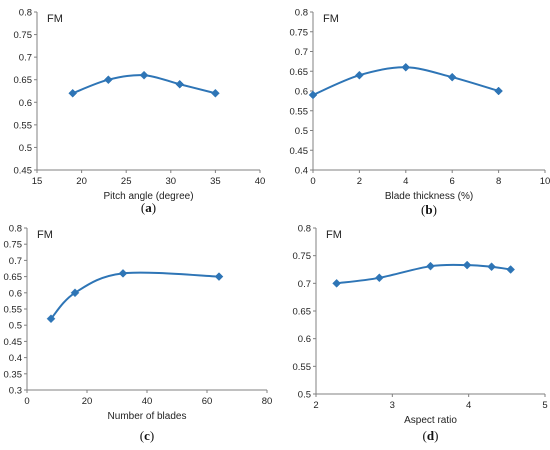  I want to click on chart-c-y-tick-label: 0.3, so click(15, 391).